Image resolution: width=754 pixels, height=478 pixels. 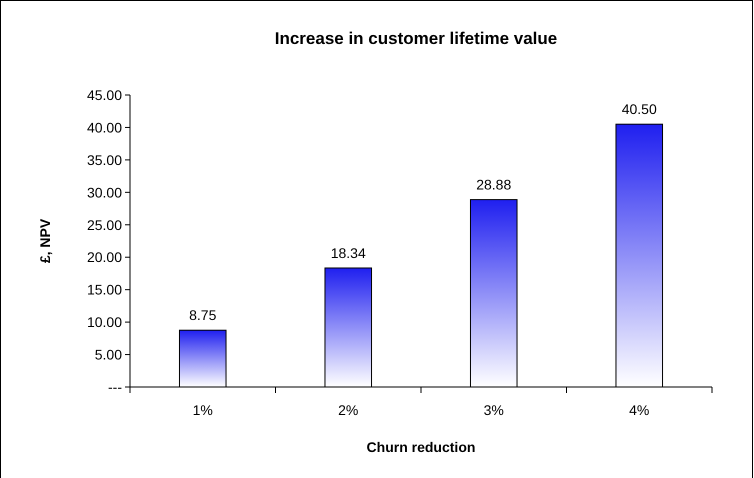 What do you see at coordinates (348, 410) in the screenshot?
I see `x-tick-label: 2%` at bounding box center [348, 410].